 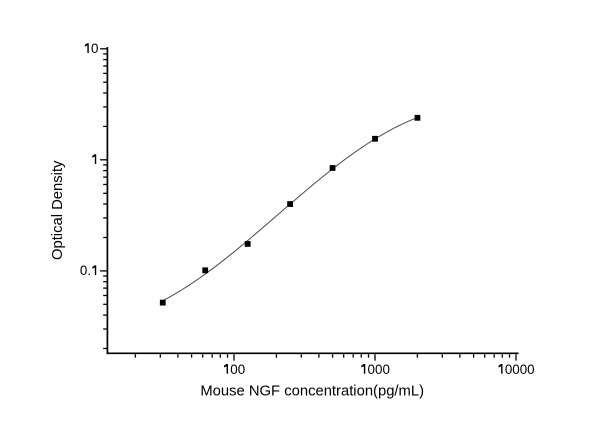 I want to click on svg-text: 00, so click(x=237, y=369).